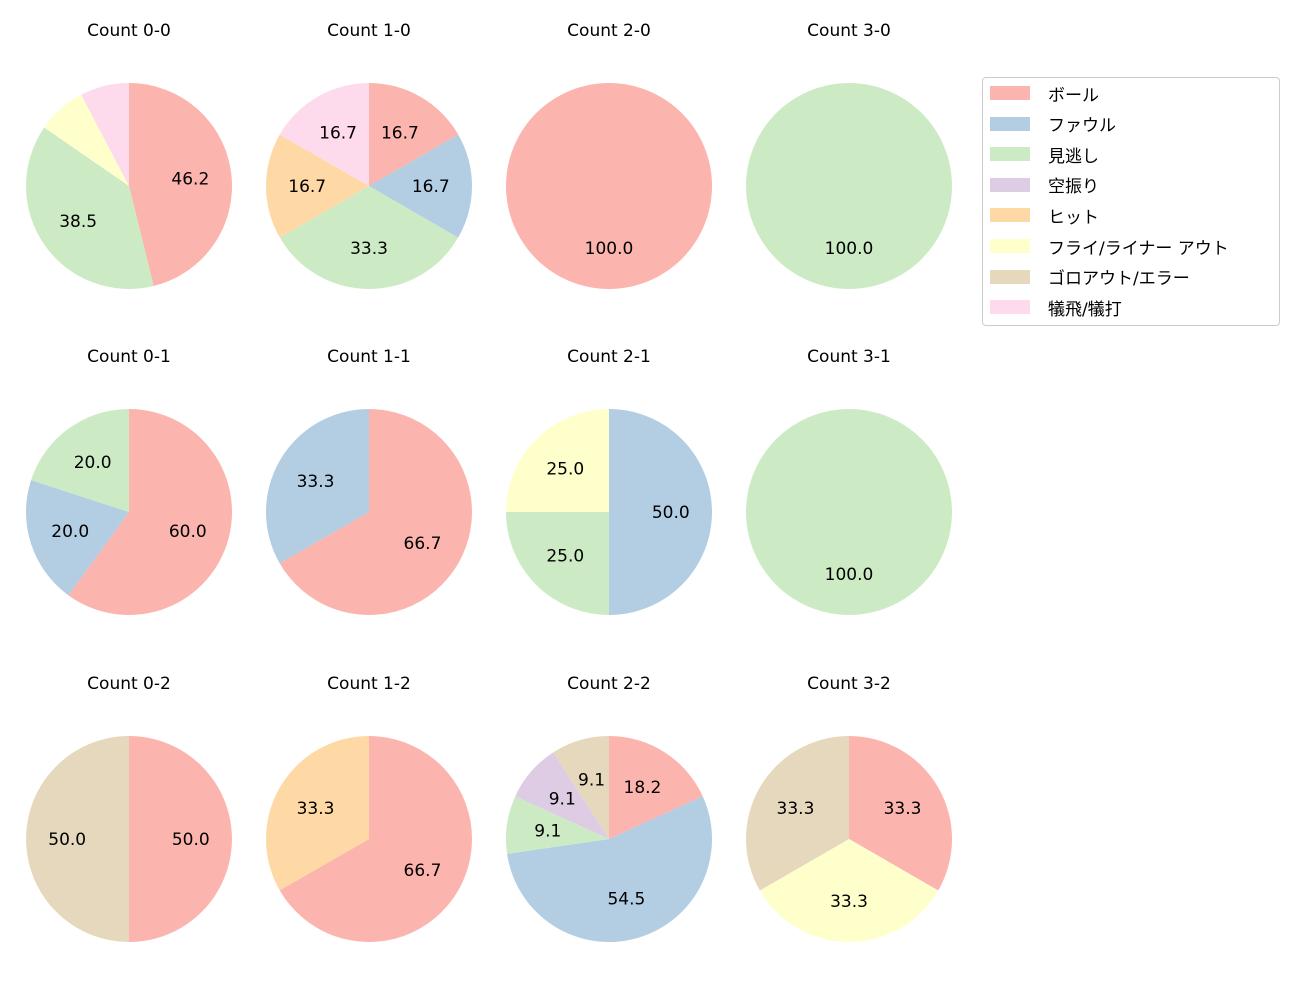 This screenshot has width=1300, height=1000. Describe the element at coordinates (1073, 217) in the screenshot. I see `legend-label: ヒット` at that location.